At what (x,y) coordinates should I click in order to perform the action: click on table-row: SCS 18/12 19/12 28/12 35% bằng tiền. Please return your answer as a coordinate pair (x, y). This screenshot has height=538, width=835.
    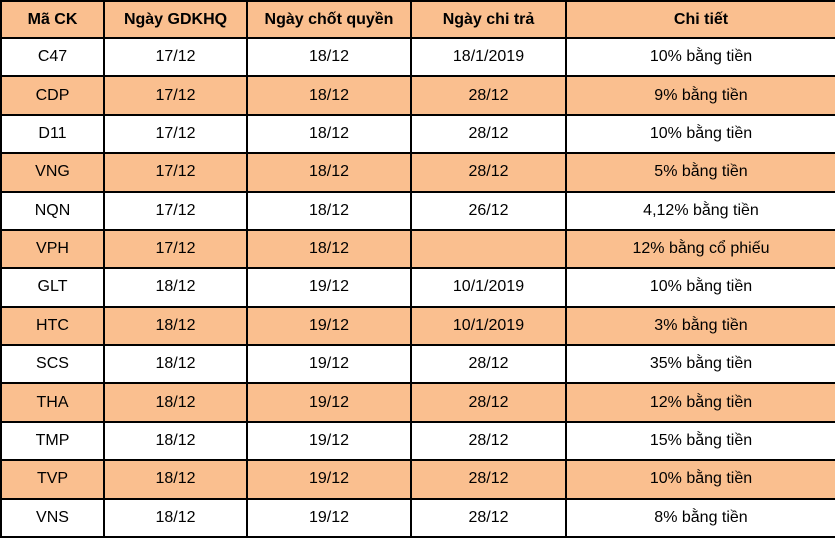
    Looking at the image, I should click on (417, 364).